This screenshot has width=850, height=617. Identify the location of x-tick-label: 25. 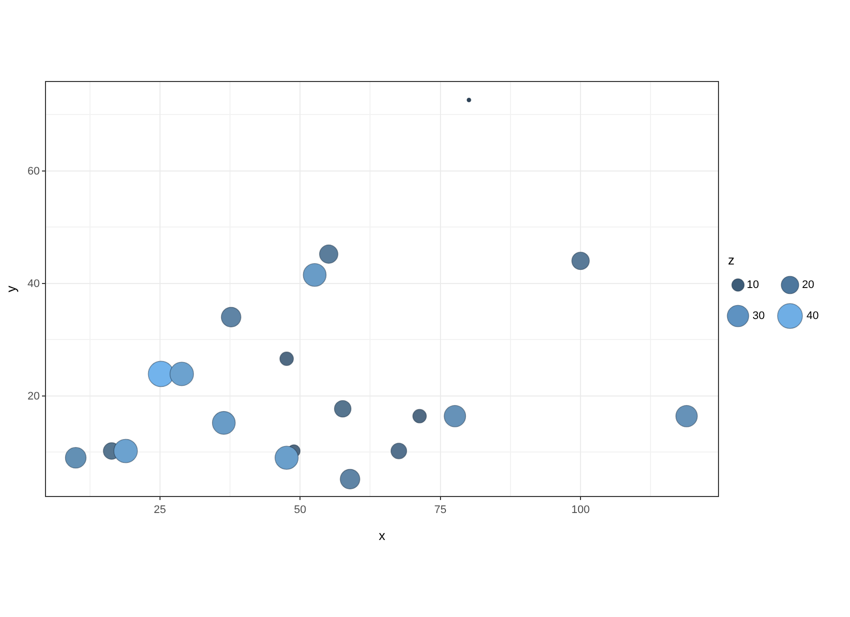
(160, 510).